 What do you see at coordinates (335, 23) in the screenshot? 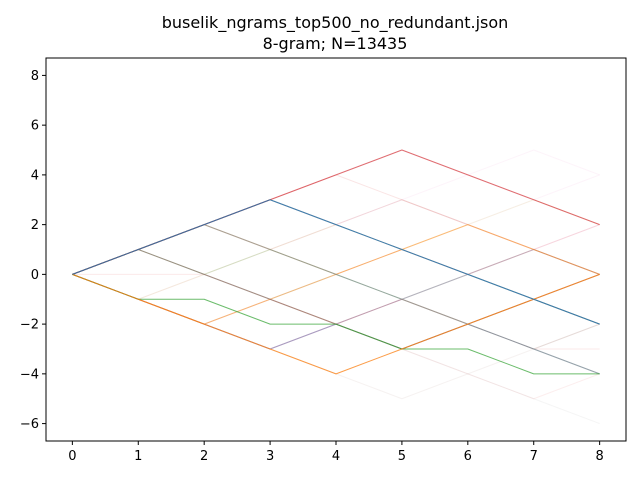
I see `chart-title: buselik_ngrams_top500_no_redundant.json` at bounding box center [335, 23].